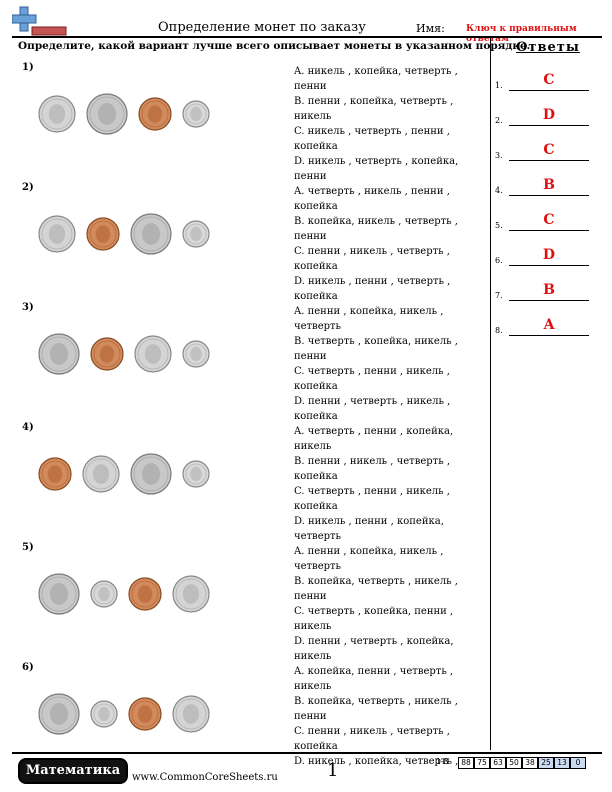 The height and width of the screenshot is (792, 612). Describe the element at coordinates (376, 71) in the screenshot. I see `choice-line: A. никель , копейка, четверть ,` at that location.